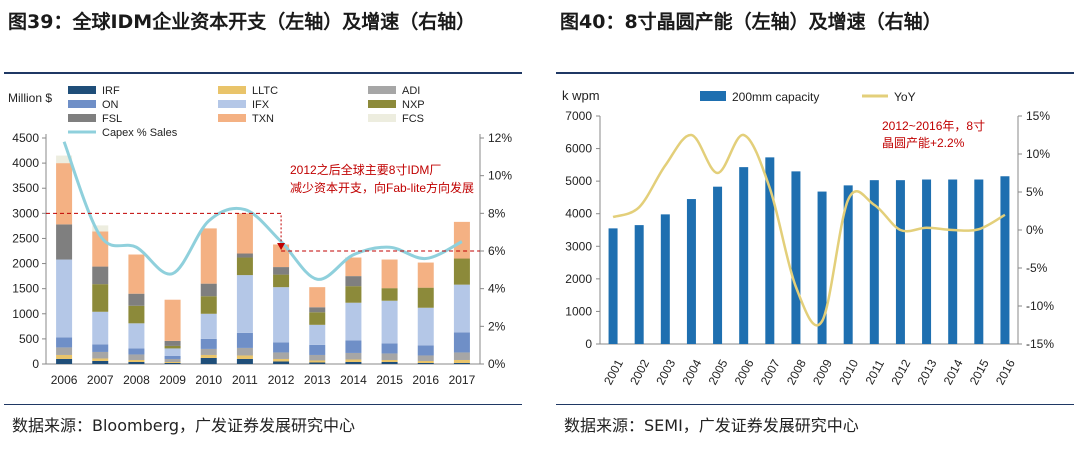 The height and width of the screenshot is (450, 1080). What do you see at coordinates (578, 311) in the screenshot?
I see `y-tick-label: 1000` at bounding box center [578, 311].